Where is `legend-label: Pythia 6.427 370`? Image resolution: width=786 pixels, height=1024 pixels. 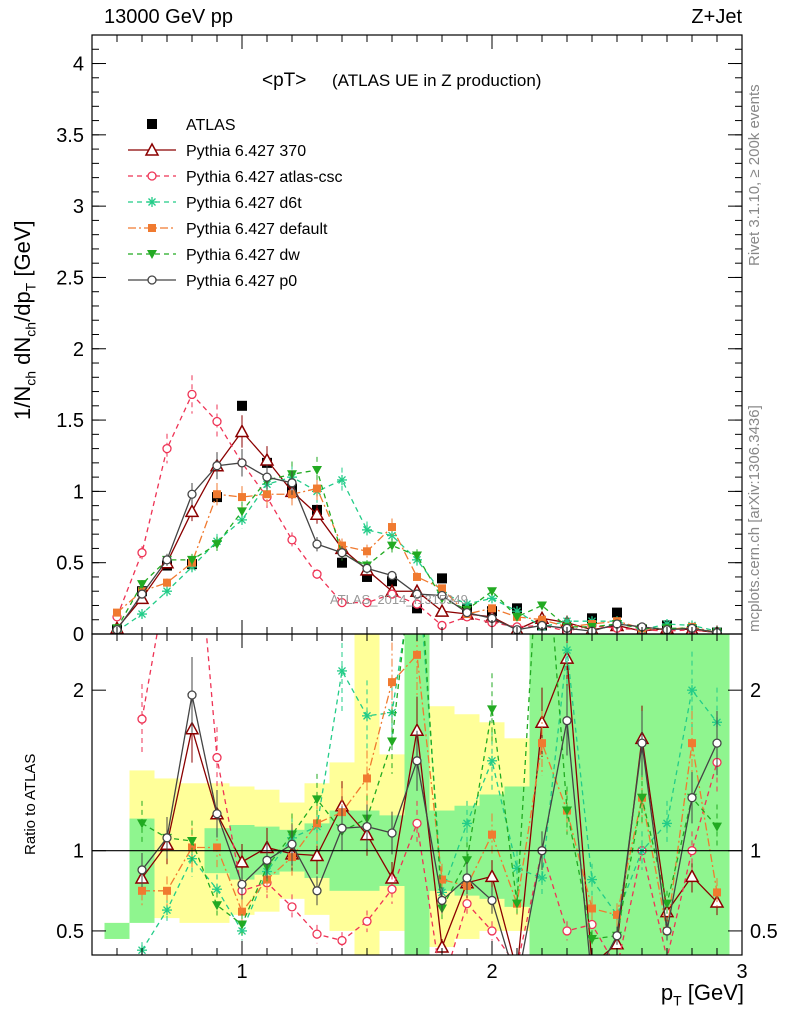
legend-label: Pythia 6.427 370 is located at coordinates (246, 151).